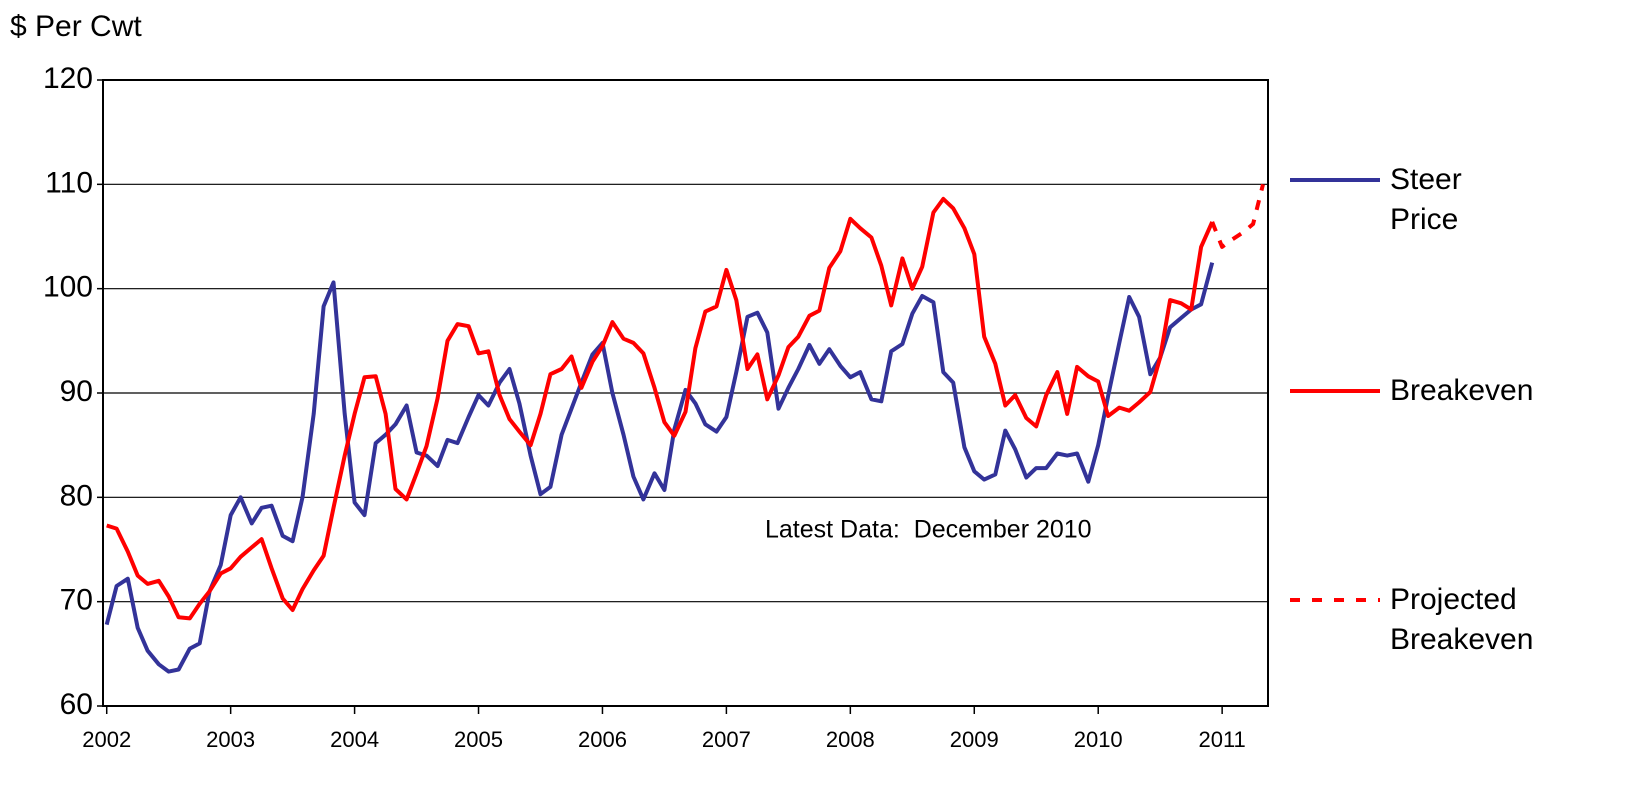 This screenshot has width=1635, height=785. I want to click on x-tick-label: 2005, so click(478, 739).